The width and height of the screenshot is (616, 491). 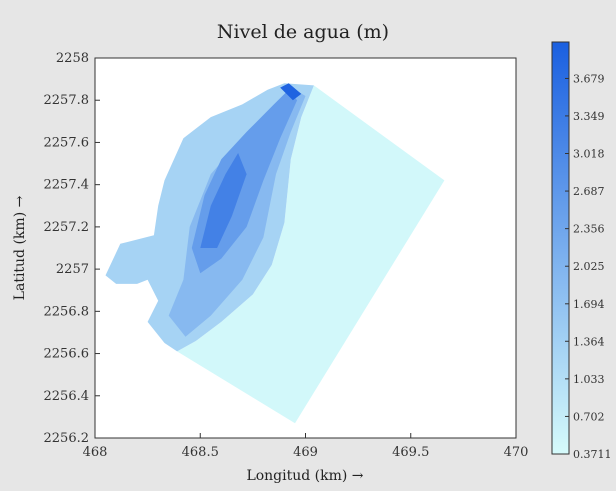 I want to click on colorbar-tick-label: 1.694, so click(x=589, y=304).